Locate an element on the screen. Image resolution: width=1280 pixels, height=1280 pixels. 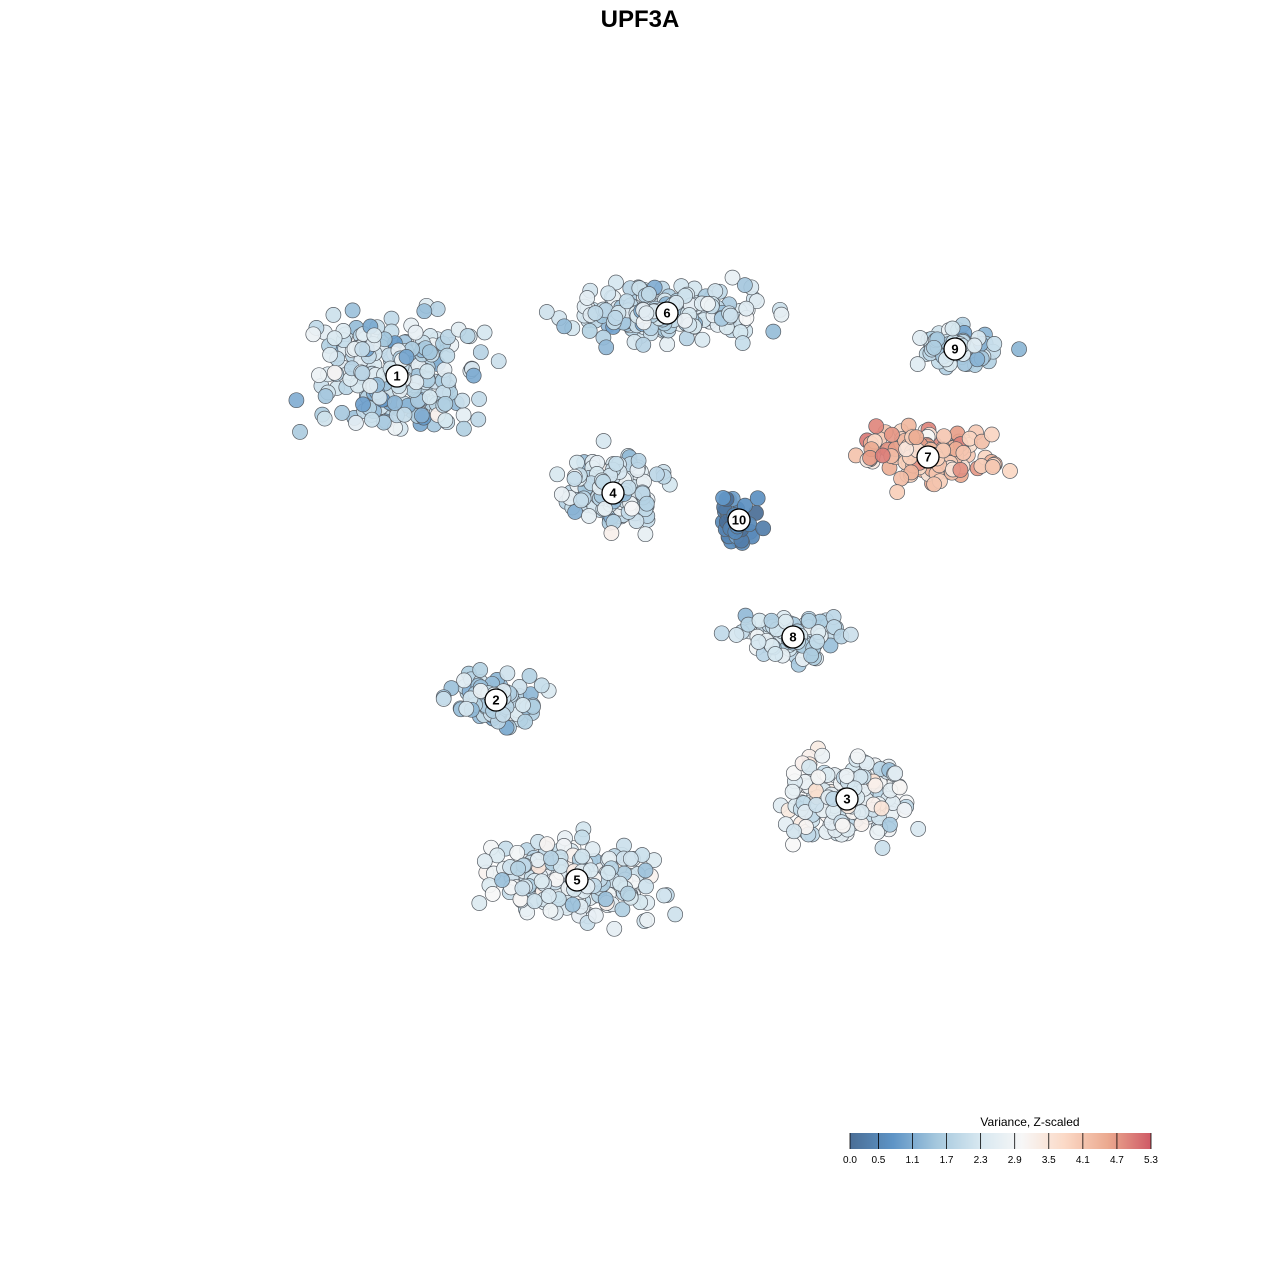
legend-tick-label: 4.7 is located at coordinates (1117, 1160).